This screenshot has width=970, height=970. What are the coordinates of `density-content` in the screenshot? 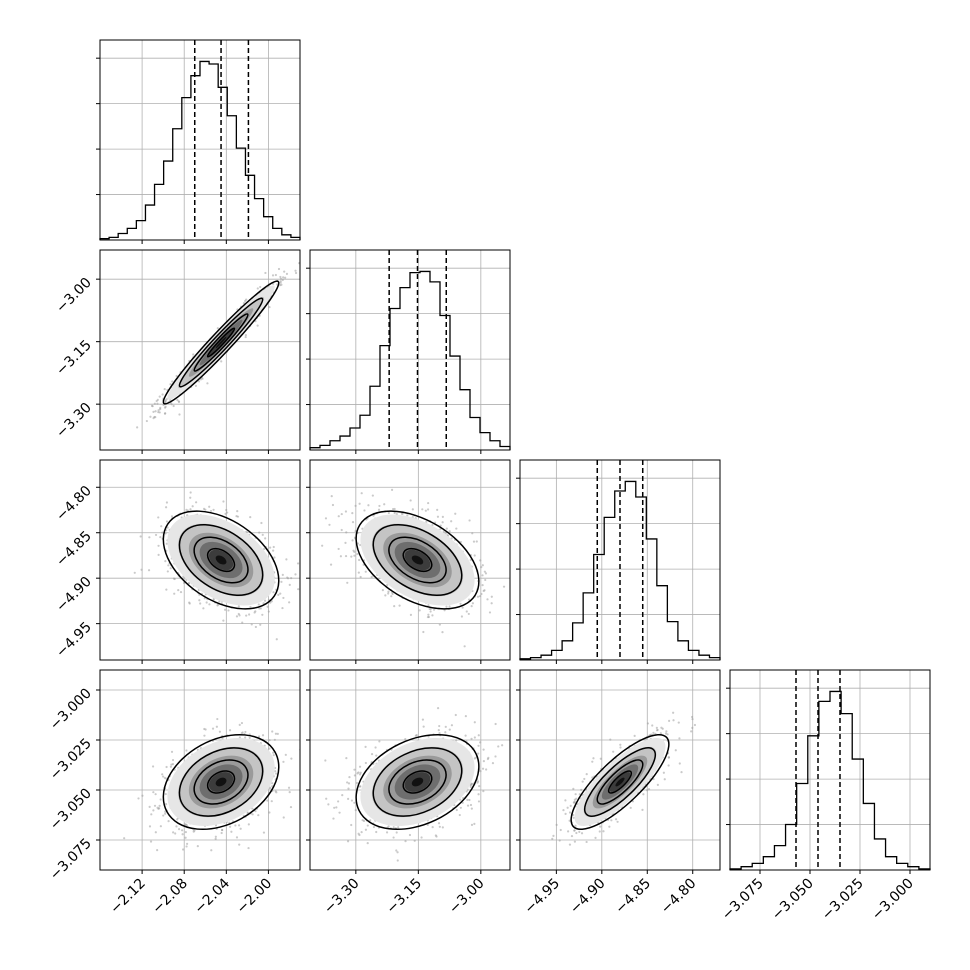 It's located at (206, 356).